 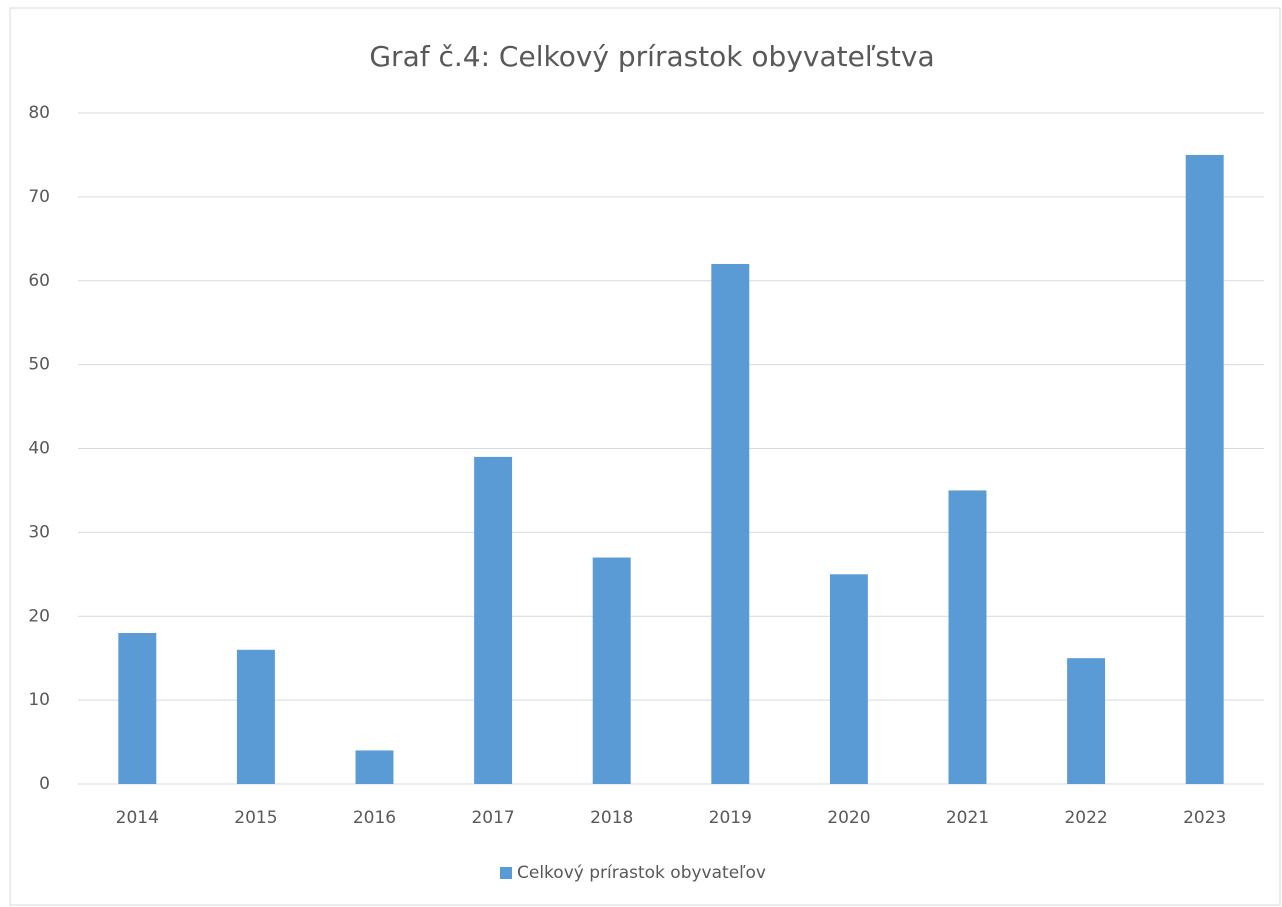 What do you see at coordinates (611, 818) in the screenshot?
I see `x-tick-label: 2018` at bounding box center [611, 818].